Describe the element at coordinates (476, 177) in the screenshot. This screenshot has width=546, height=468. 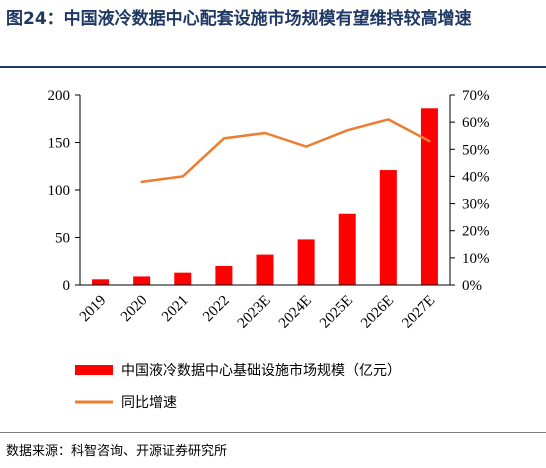
I see `right-tick-label: 40%` at that location.